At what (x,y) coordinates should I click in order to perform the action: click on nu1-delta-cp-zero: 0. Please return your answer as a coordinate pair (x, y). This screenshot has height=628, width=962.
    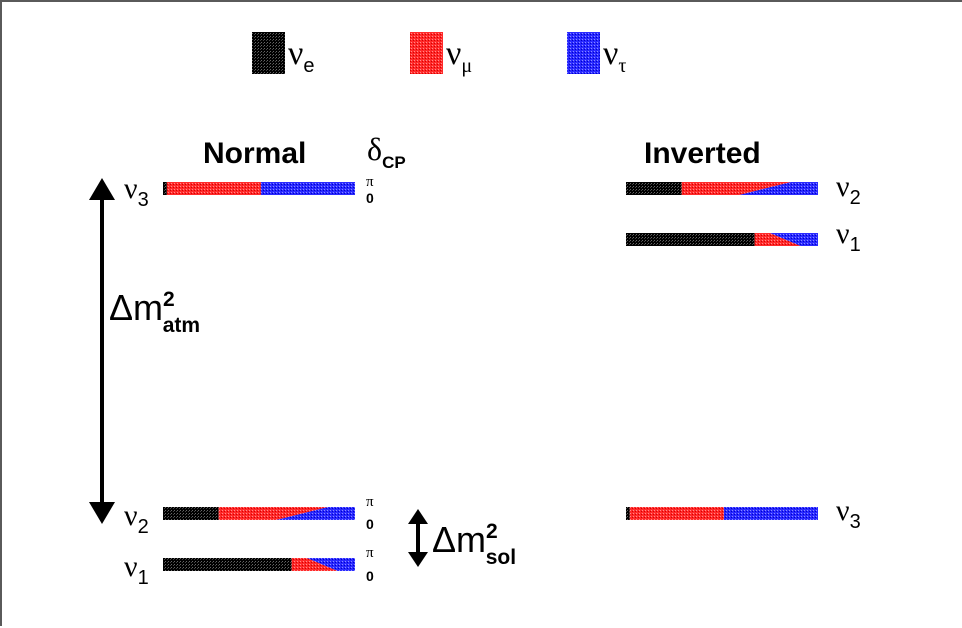
    Looking at the image, I should click on (370, 576).